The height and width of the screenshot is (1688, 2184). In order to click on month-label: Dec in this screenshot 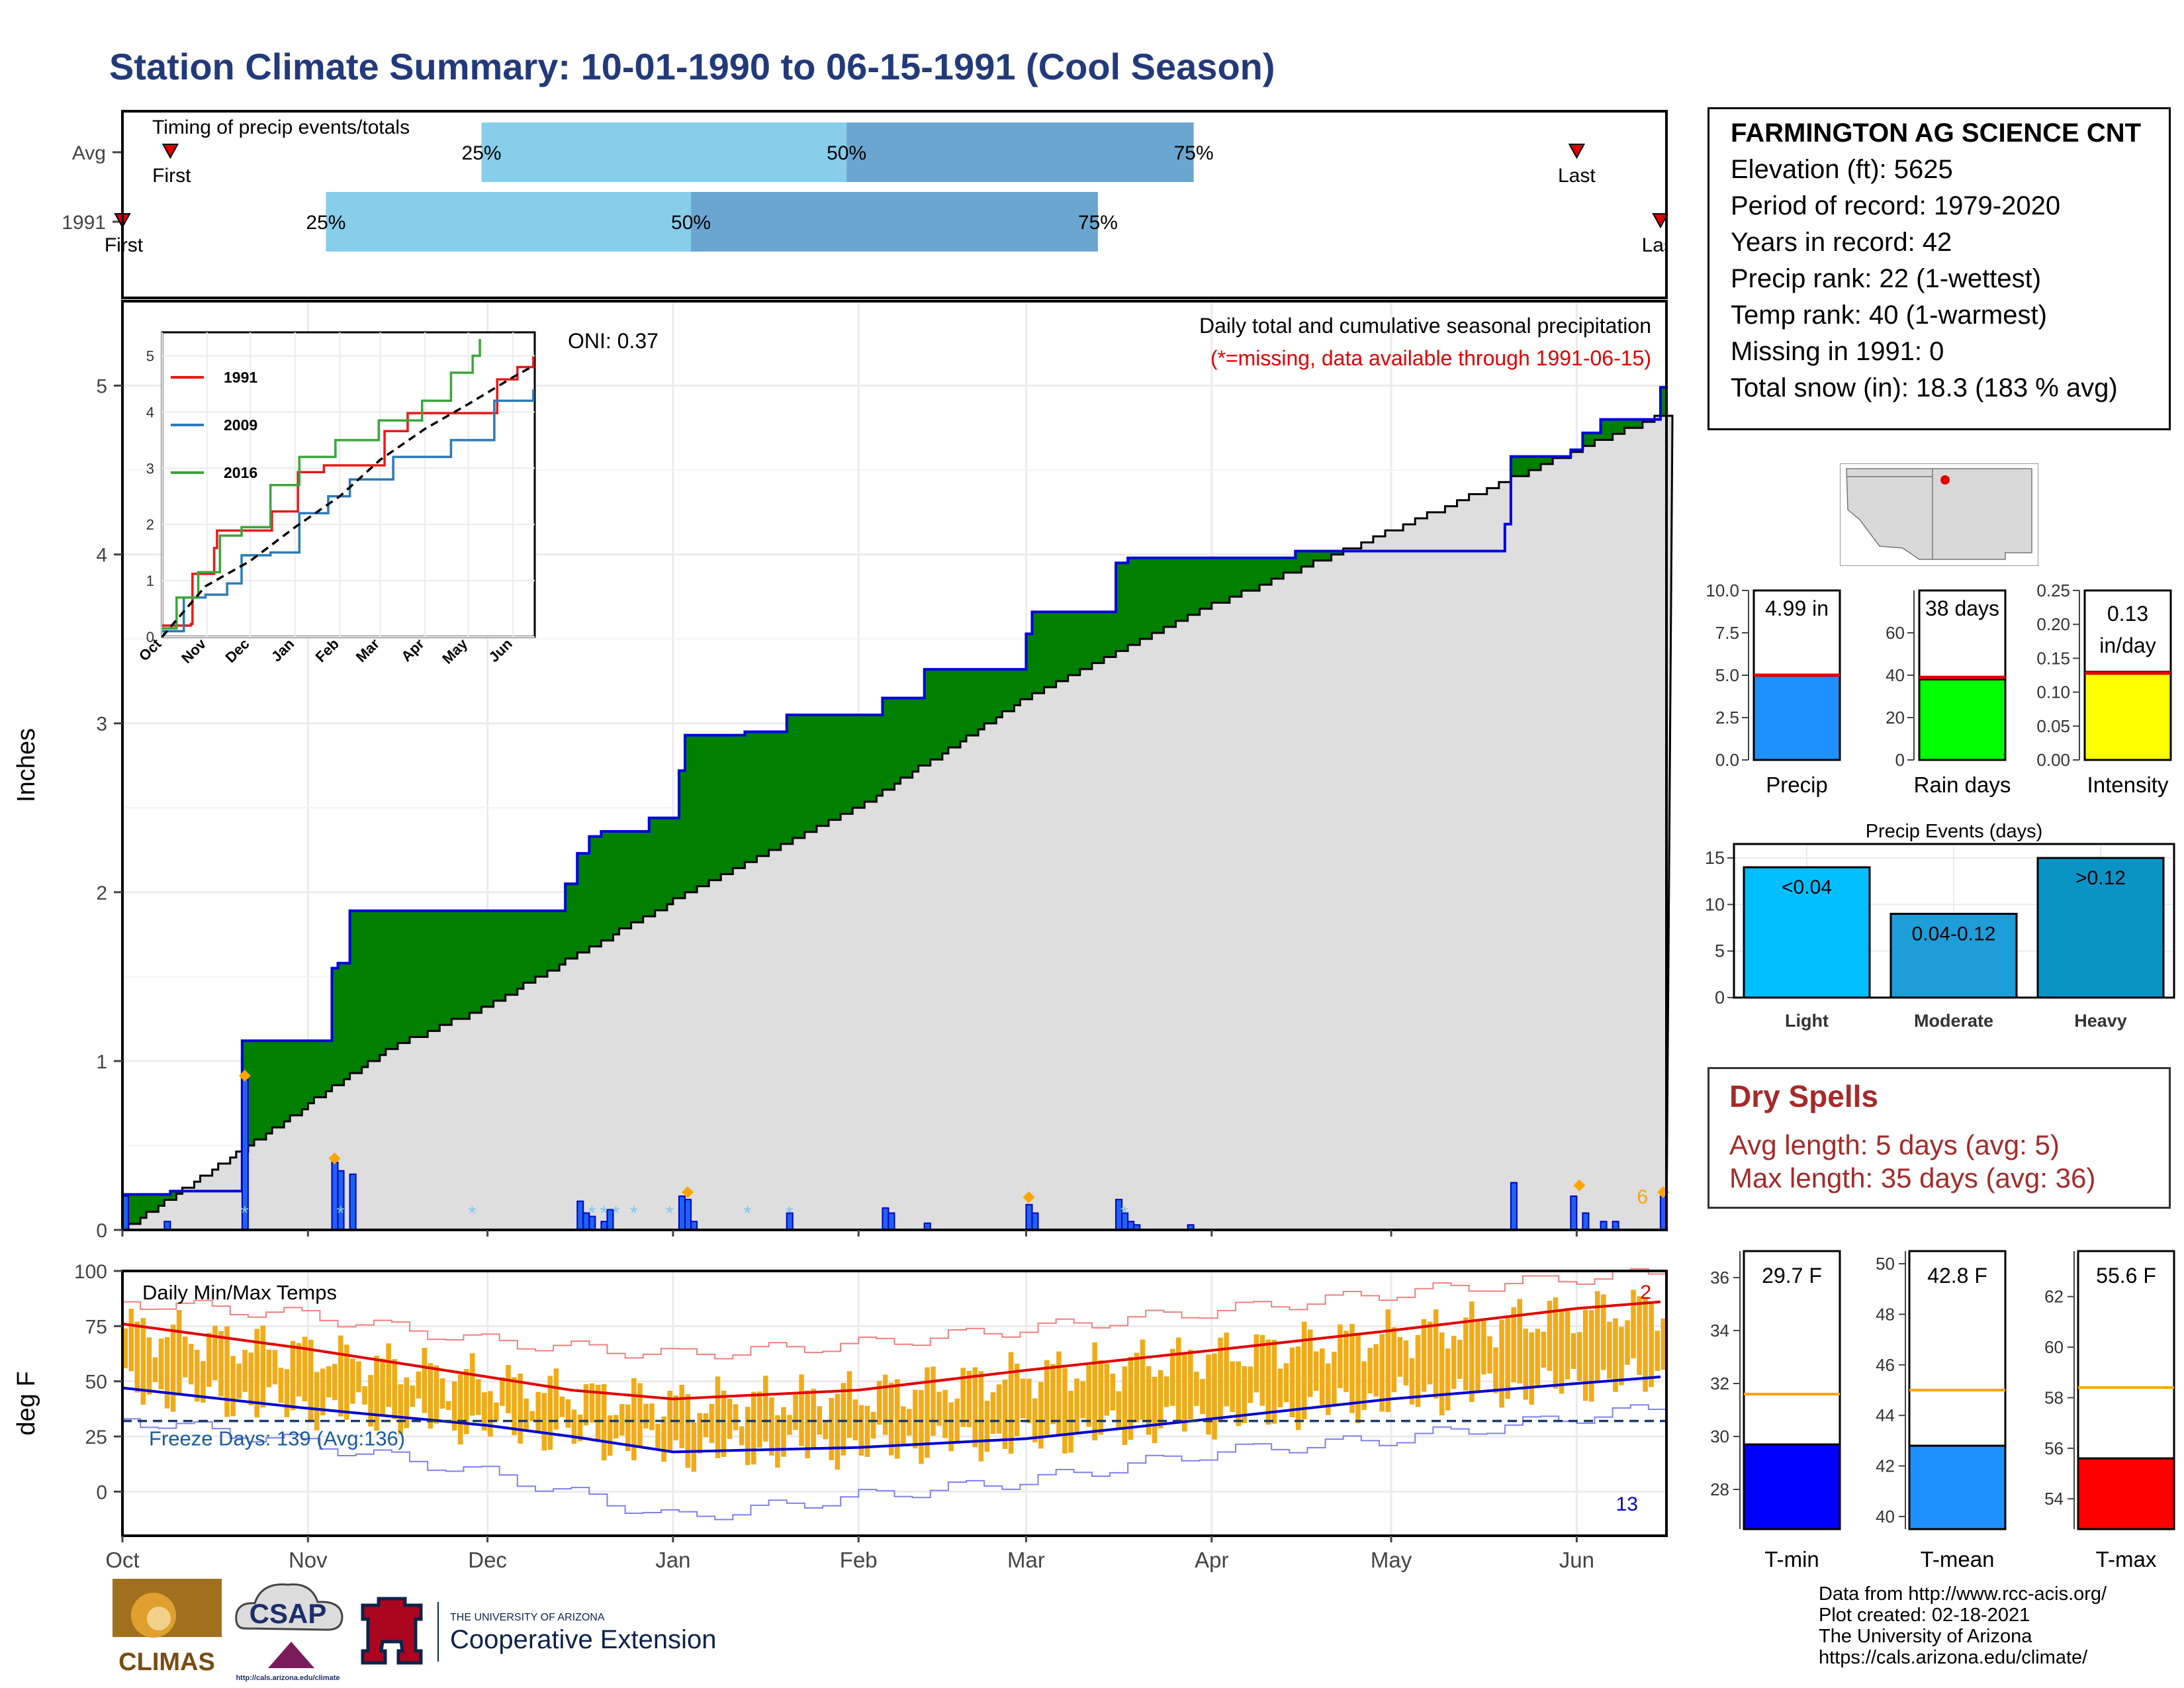, I will do `click(488, 1560)`.